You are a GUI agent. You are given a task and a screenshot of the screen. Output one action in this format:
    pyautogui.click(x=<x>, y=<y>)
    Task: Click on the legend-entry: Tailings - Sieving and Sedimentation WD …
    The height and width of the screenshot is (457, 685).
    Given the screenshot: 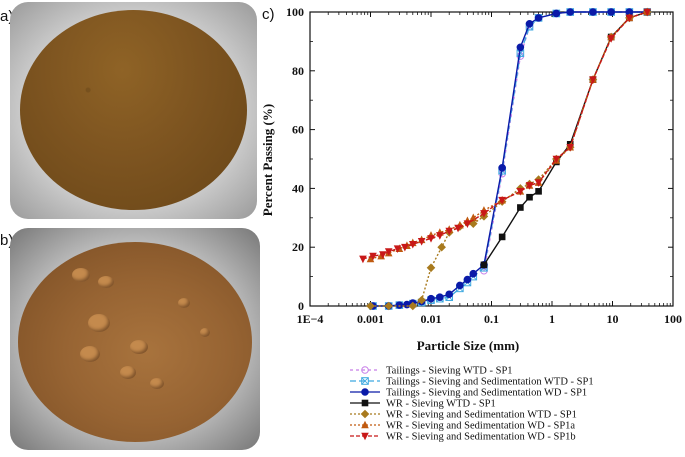 What is the action you would take?
    pyautogui.click(x=486, y=393)
    